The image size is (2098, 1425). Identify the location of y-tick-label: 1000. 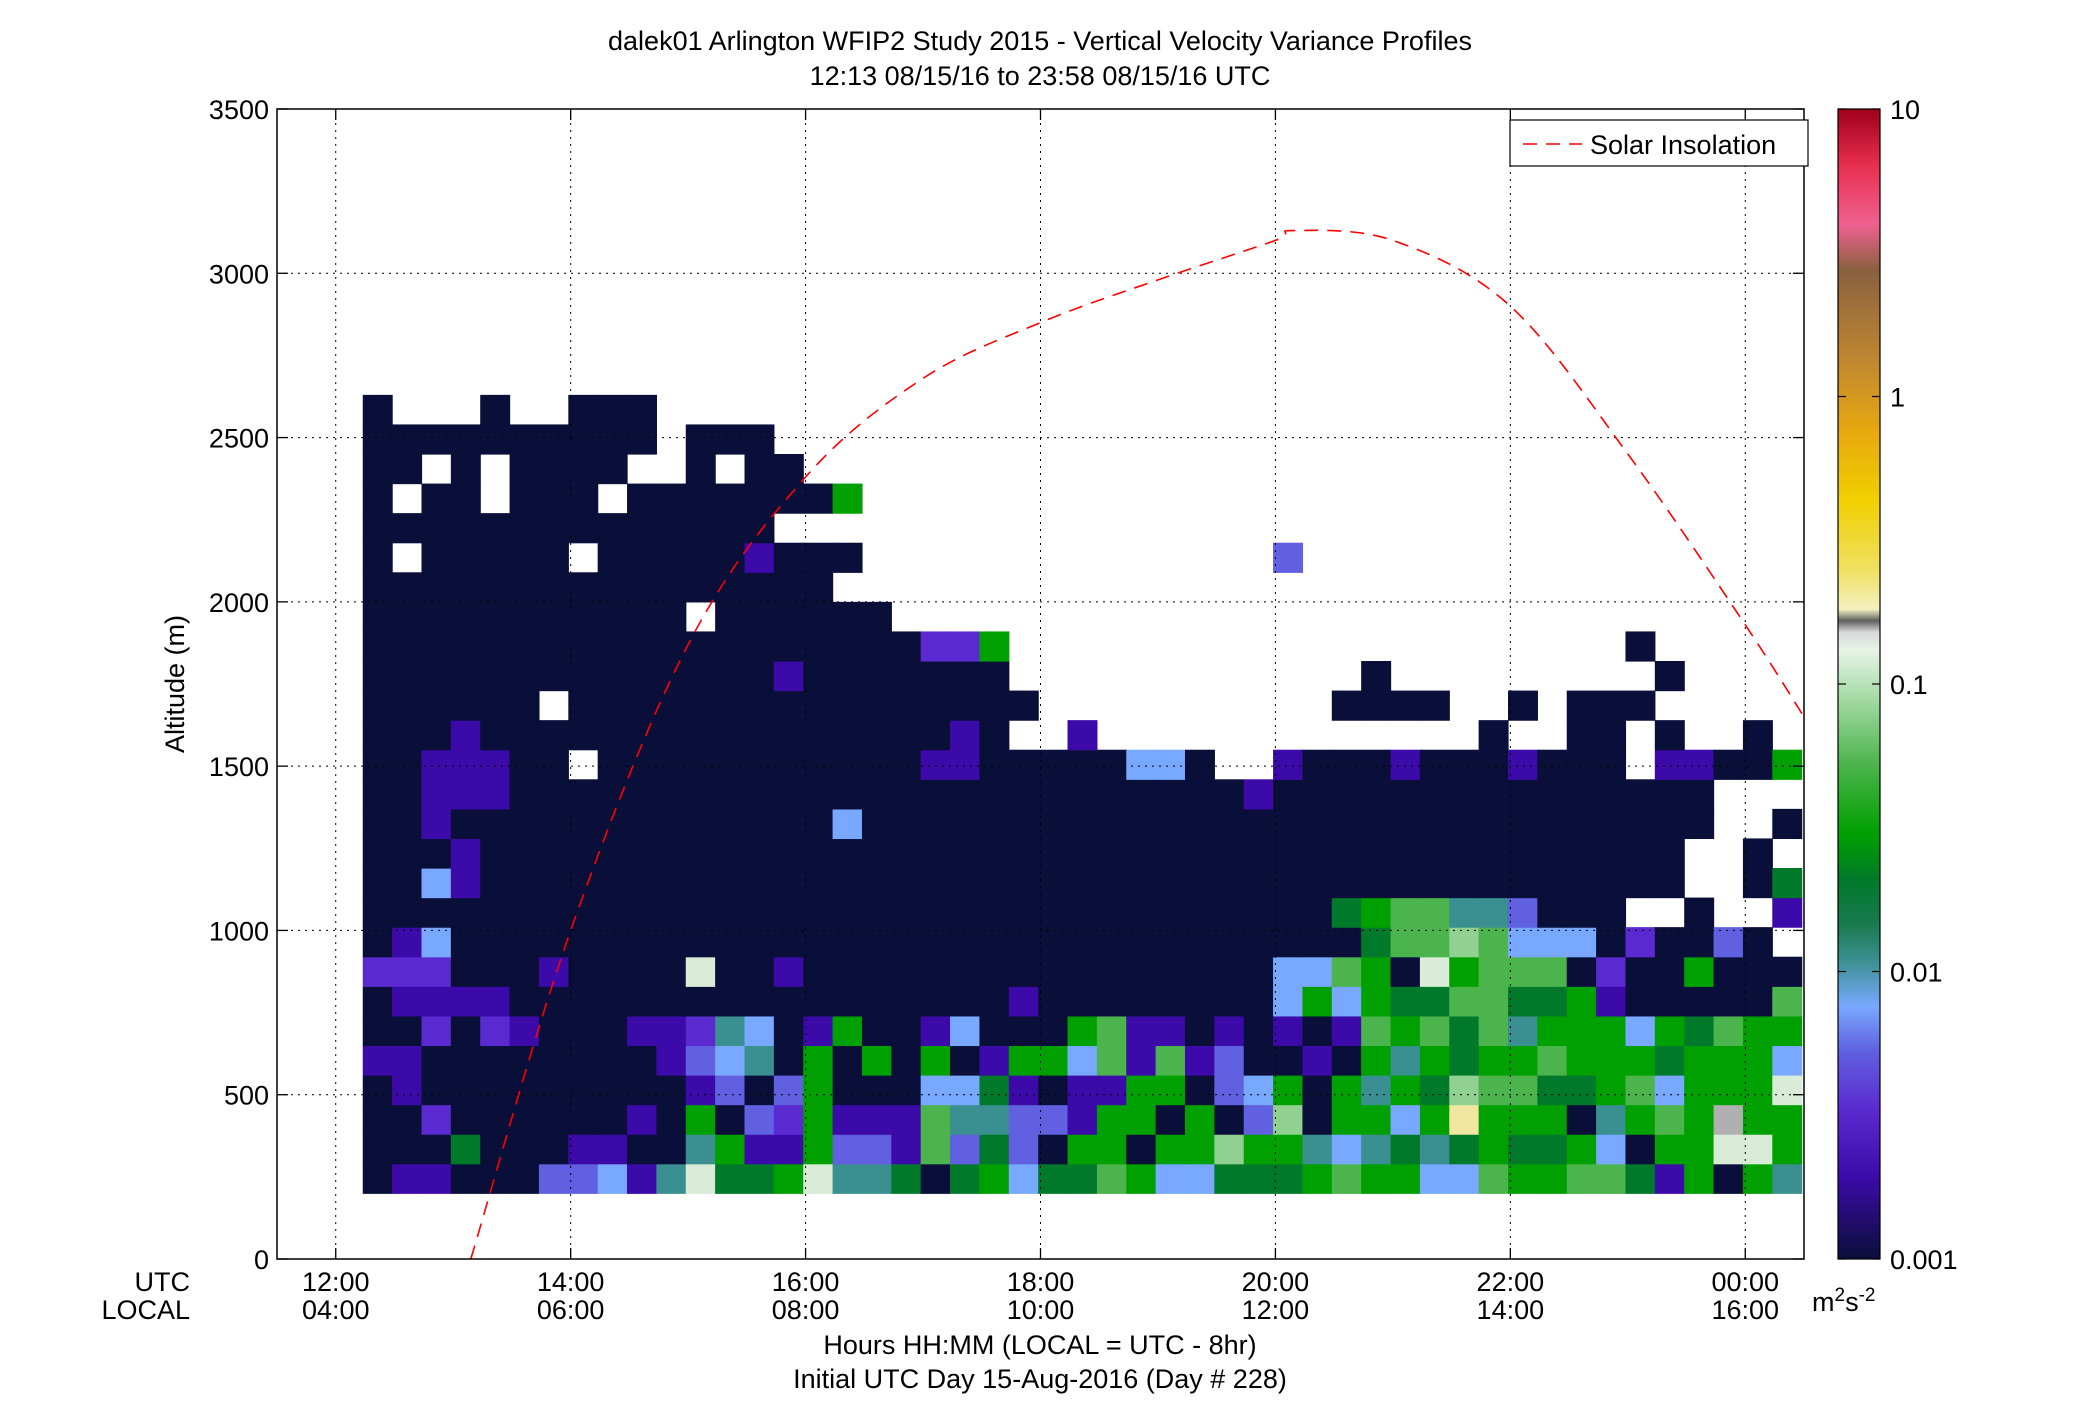
(239, 931).